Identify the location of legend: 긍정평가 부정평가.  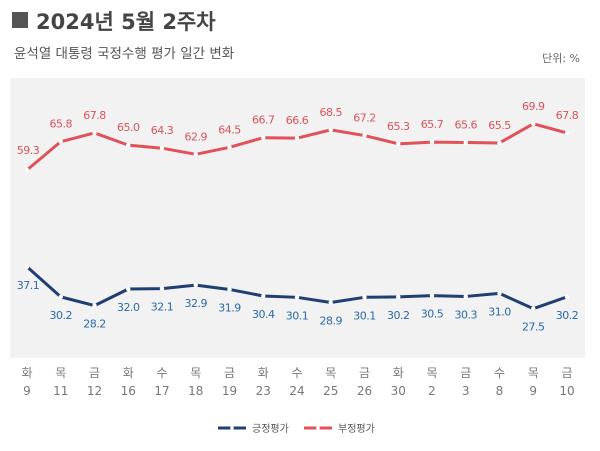
(296, 429).